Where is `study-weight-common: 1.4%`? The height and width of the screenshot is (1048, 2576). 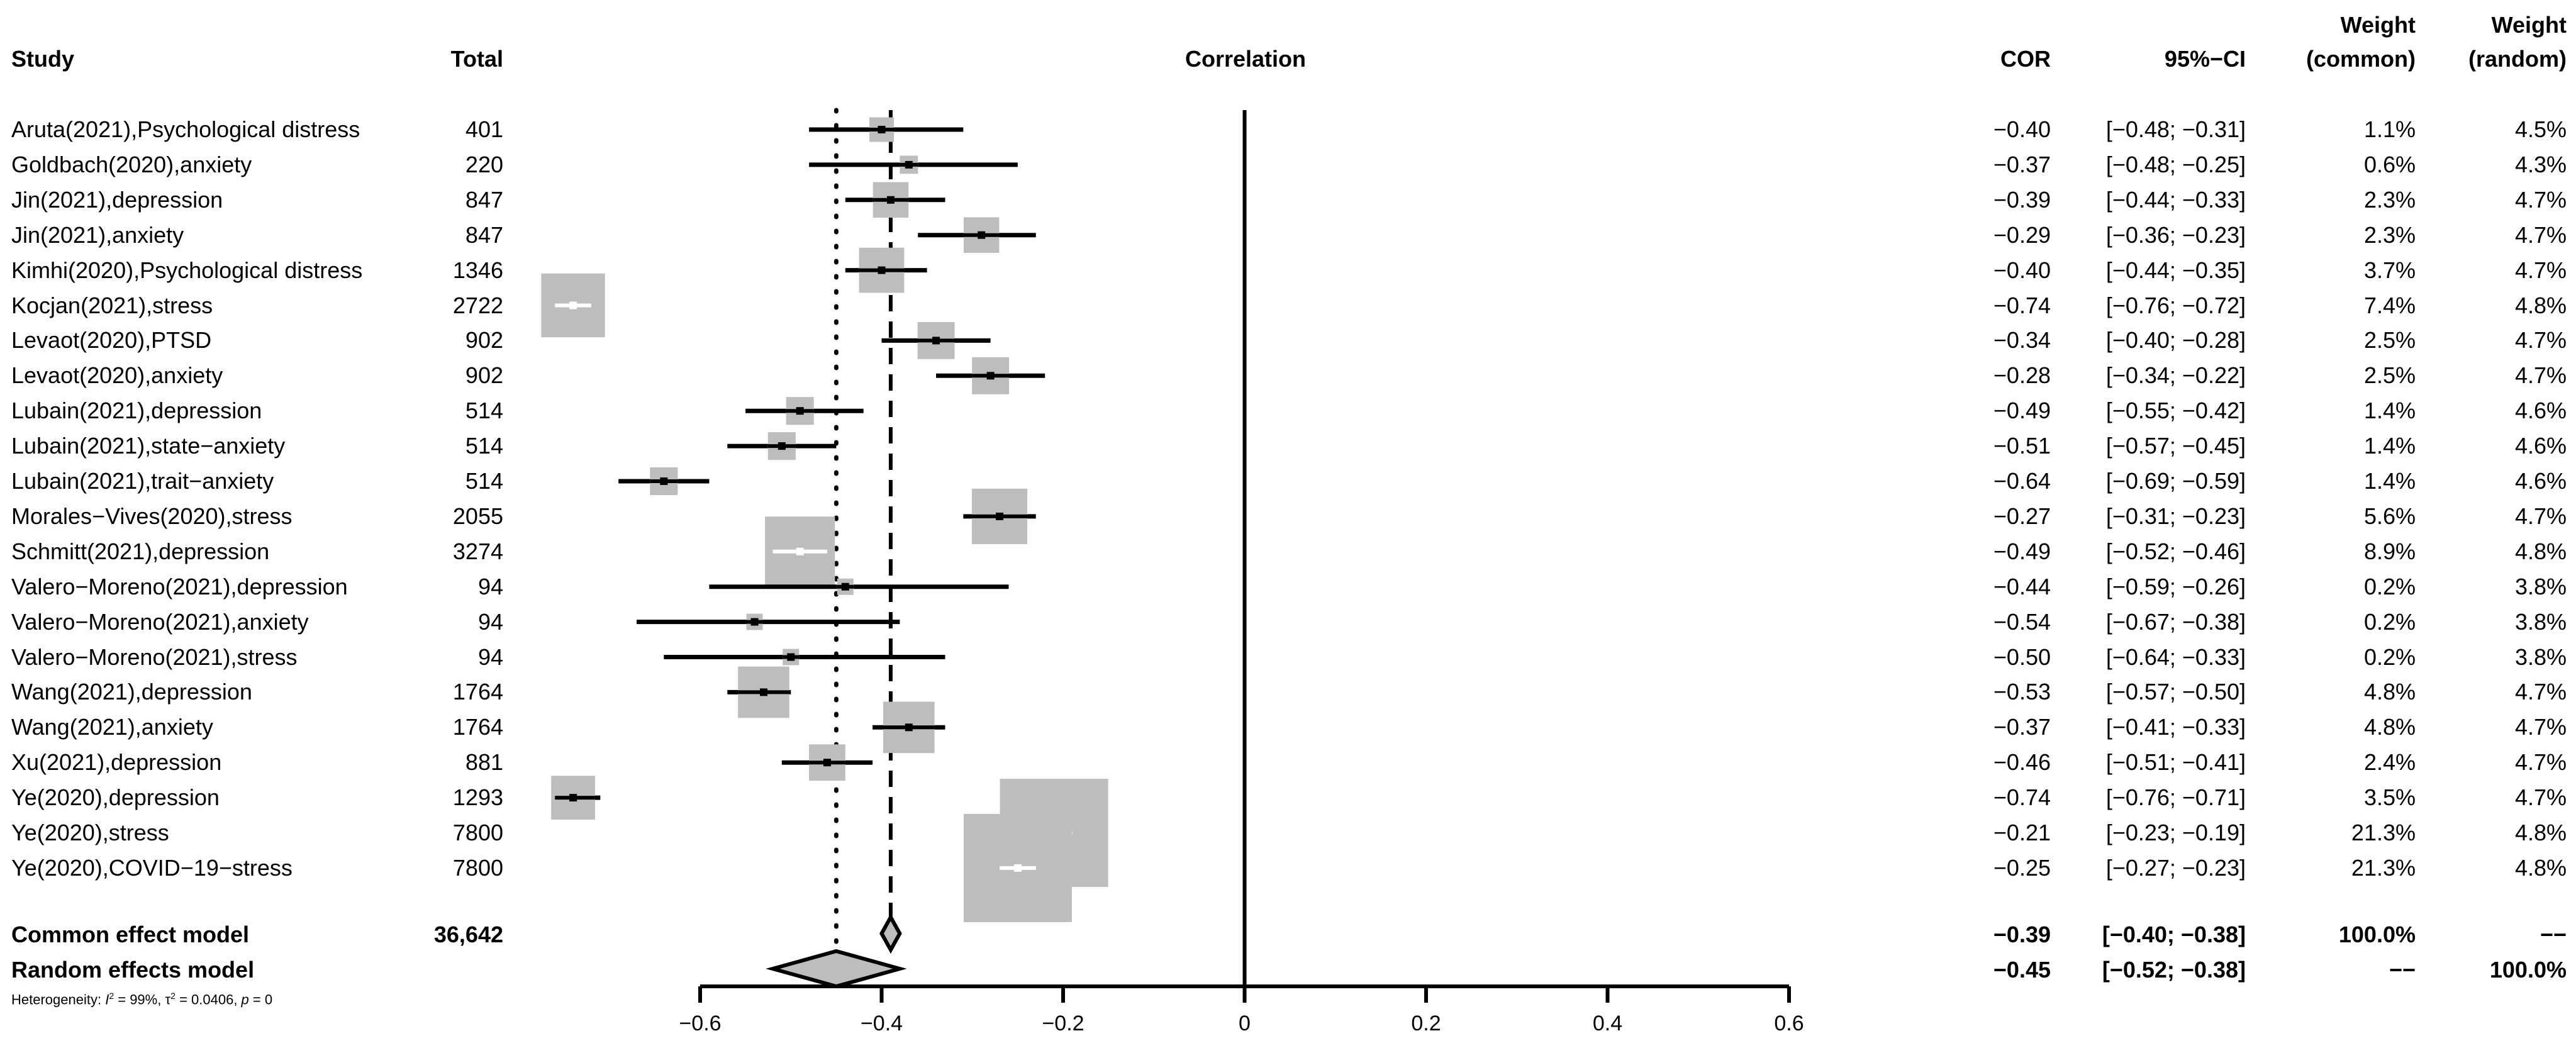
study-weight-common: 1.4% is located at coordinates (2389, 446).